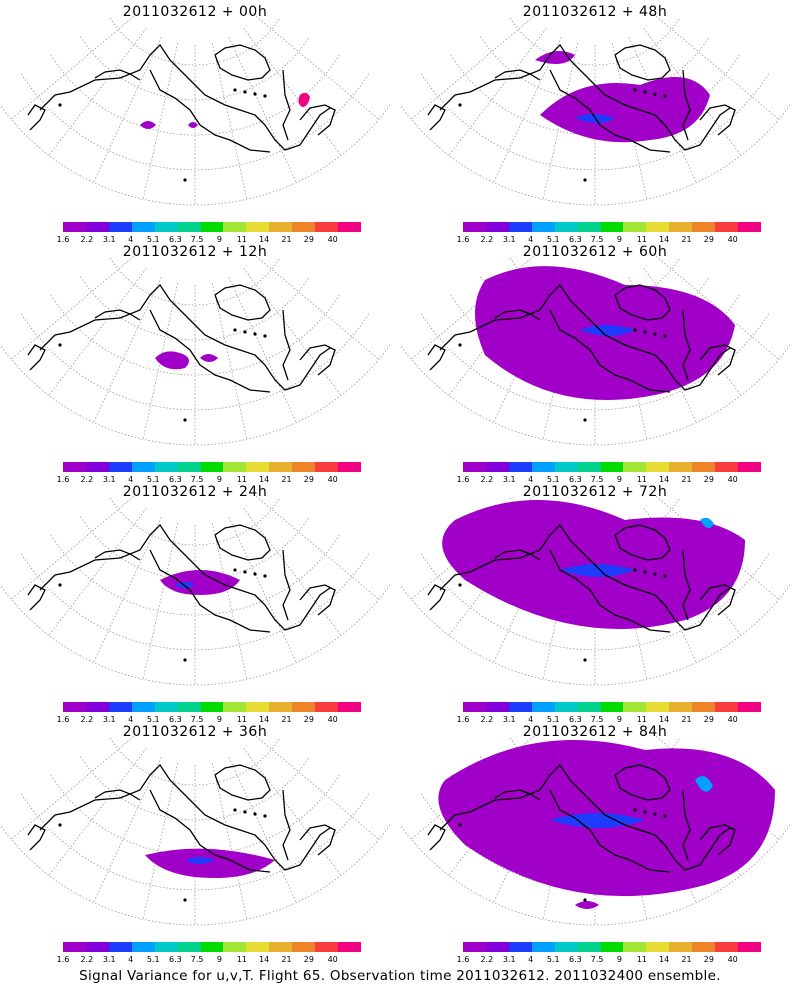  What do you see at coordinates (212, 947) in the screenshot?
I see `colorbar` at bounding box center [212, 947].